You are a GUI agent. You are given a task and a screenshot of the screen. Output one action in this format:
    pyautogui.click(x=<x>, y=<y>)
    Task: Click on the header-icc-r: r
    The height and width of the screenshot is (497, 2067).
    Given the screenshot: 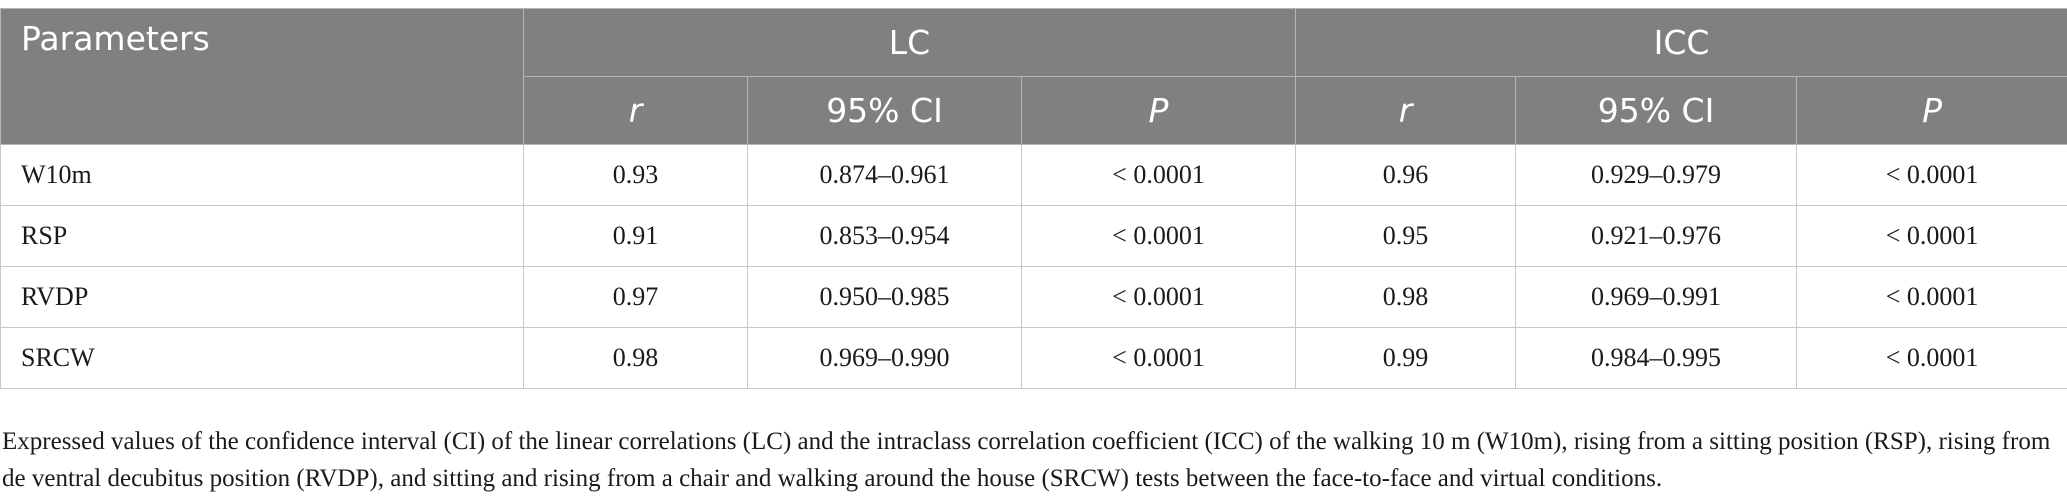 What is the action you would take?
    pyautogui.click(x=1406, y=111)
    